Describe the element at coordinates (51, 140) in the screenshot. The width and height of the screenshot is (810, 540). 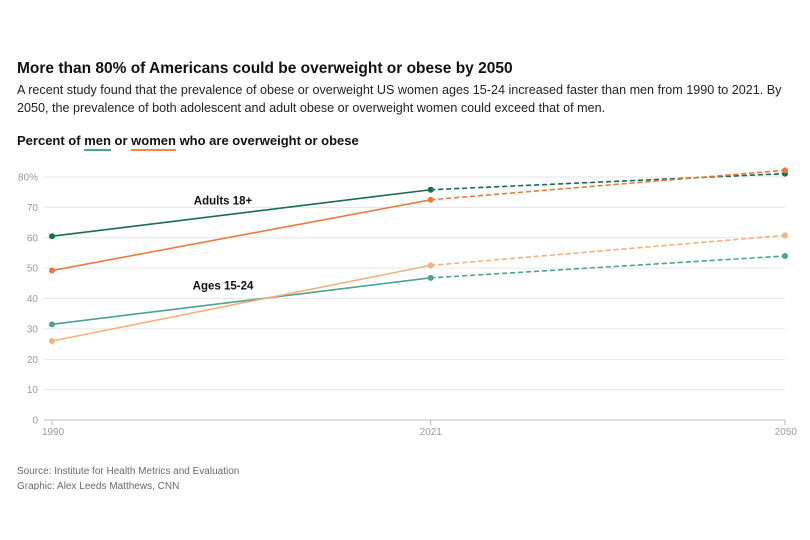
I see `legend-prefix: Percent of` at that location.